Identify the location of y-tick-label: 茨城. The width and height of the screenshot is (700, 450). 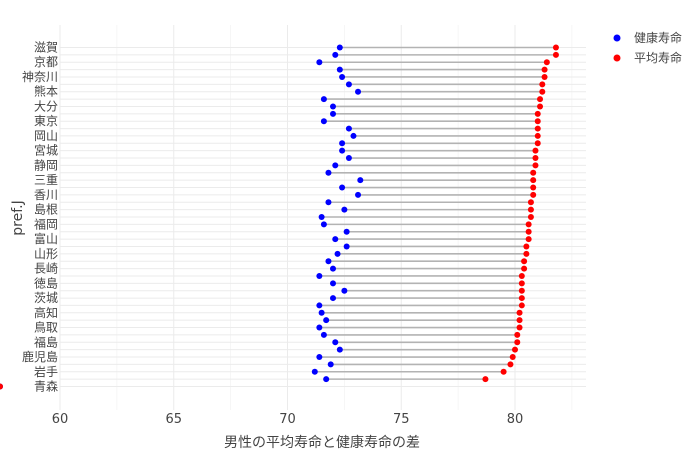
(46, 298).